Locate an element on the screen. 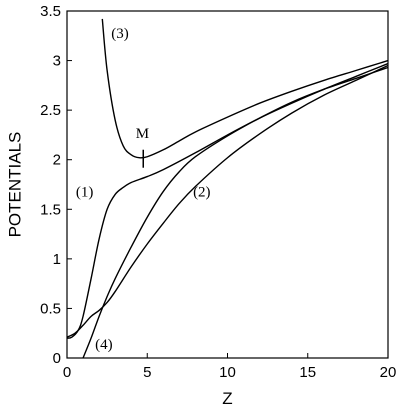  x-tick-label: 10 is located at coordinates (227, 372).